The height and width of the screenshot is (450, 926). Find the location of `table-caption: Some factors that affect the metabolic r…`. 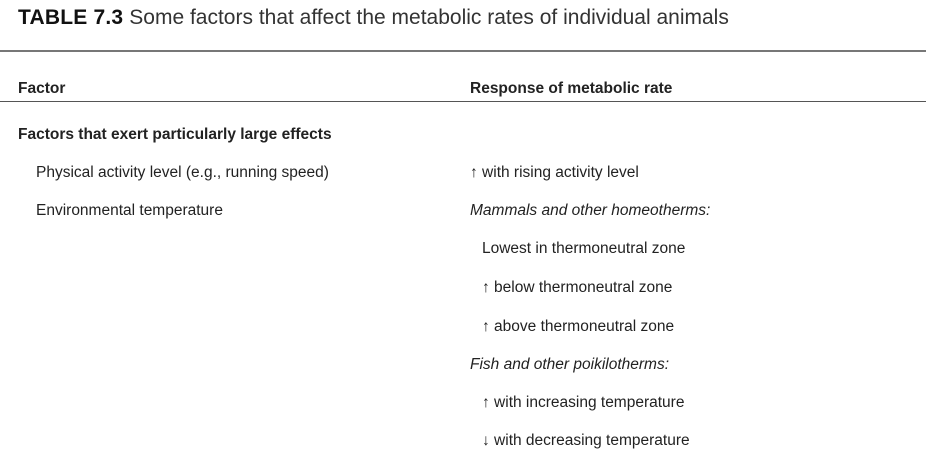

table-caption: Some factors that affect the metabolic r… is located at coordinates (429, 17).